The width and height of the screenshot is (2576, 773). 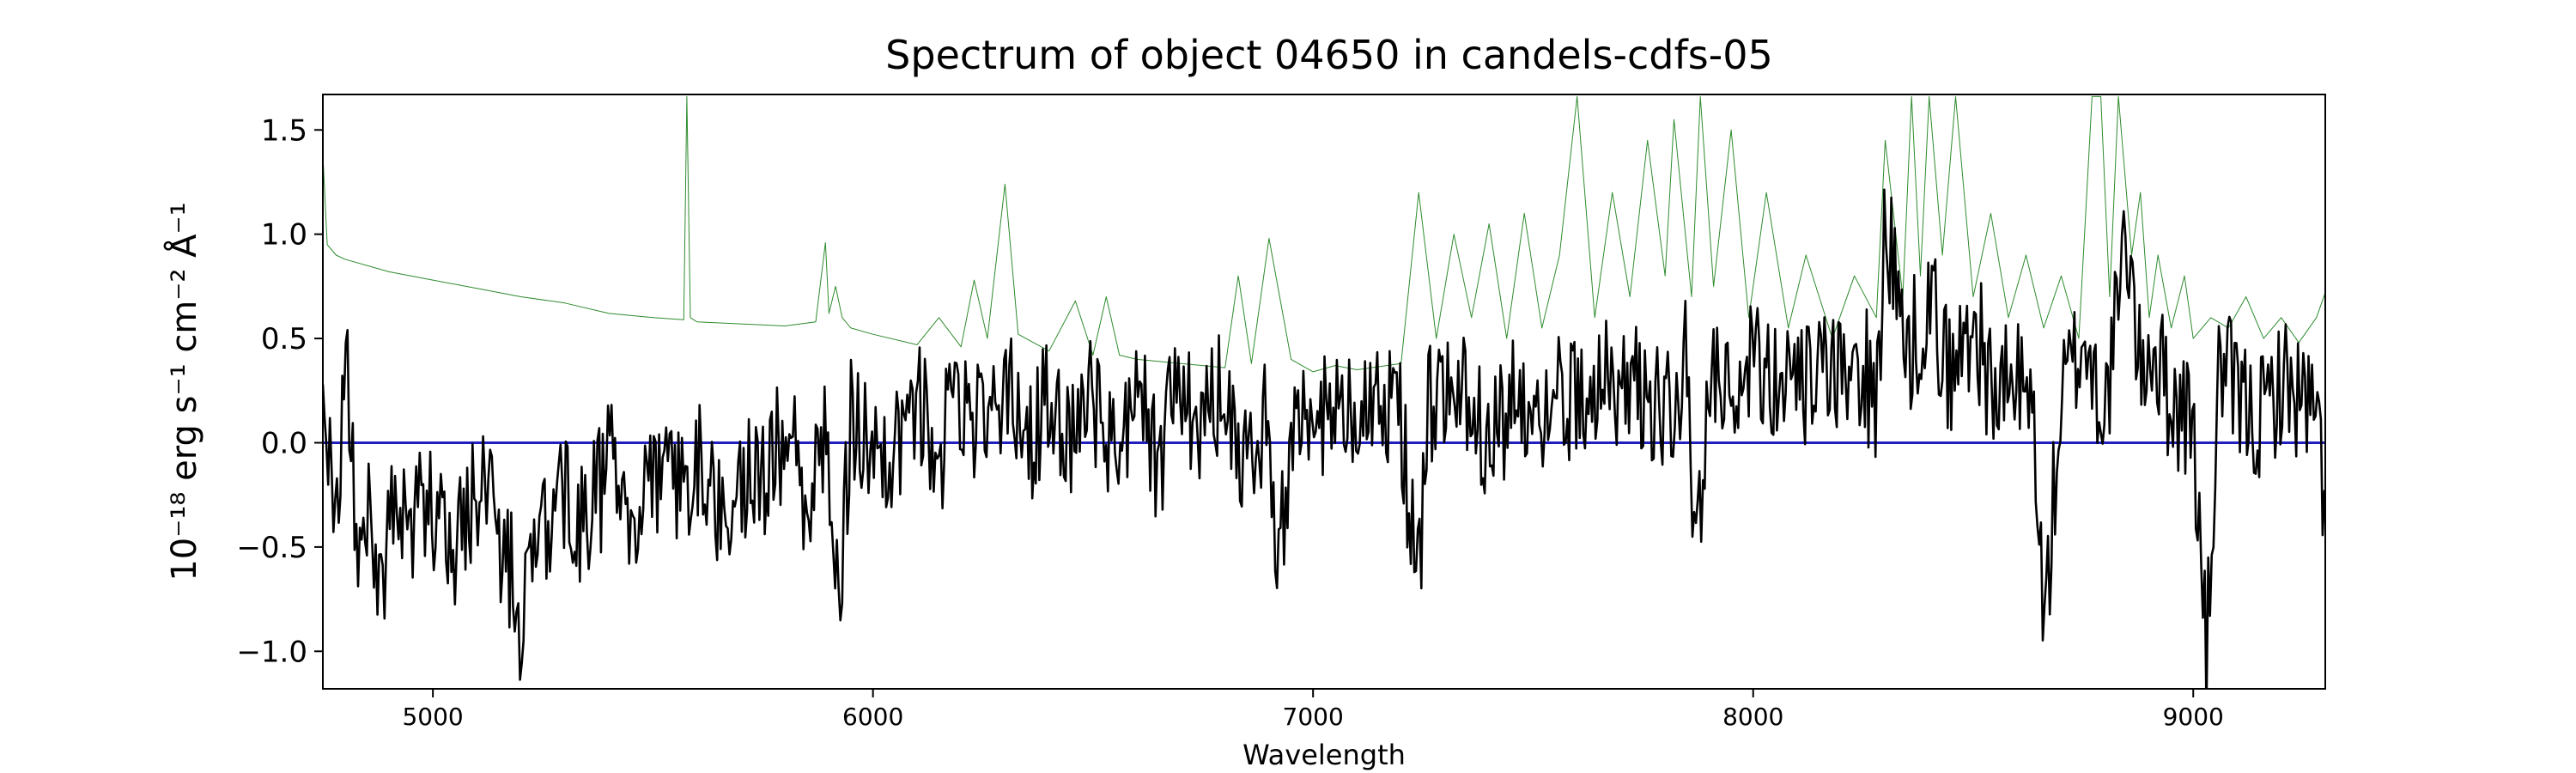 What do you see at coordinates (271, 652) in the screenshot?
I see `y-tick-label: −1.0` at bounding box center [271, 652].